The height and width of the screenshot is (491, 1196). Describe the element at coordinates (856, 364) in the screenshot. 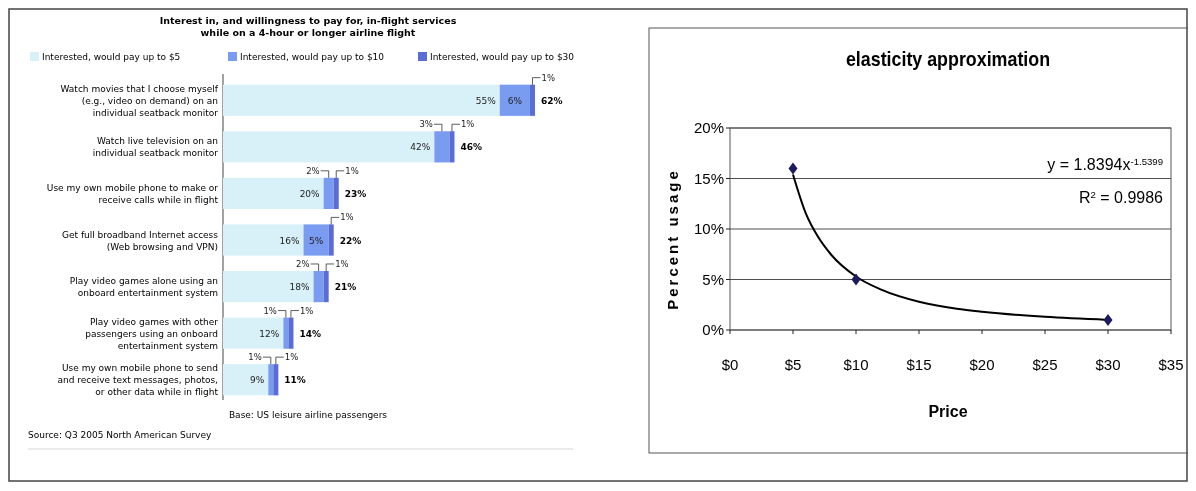

I see `x-tick-label: $10` at that location.